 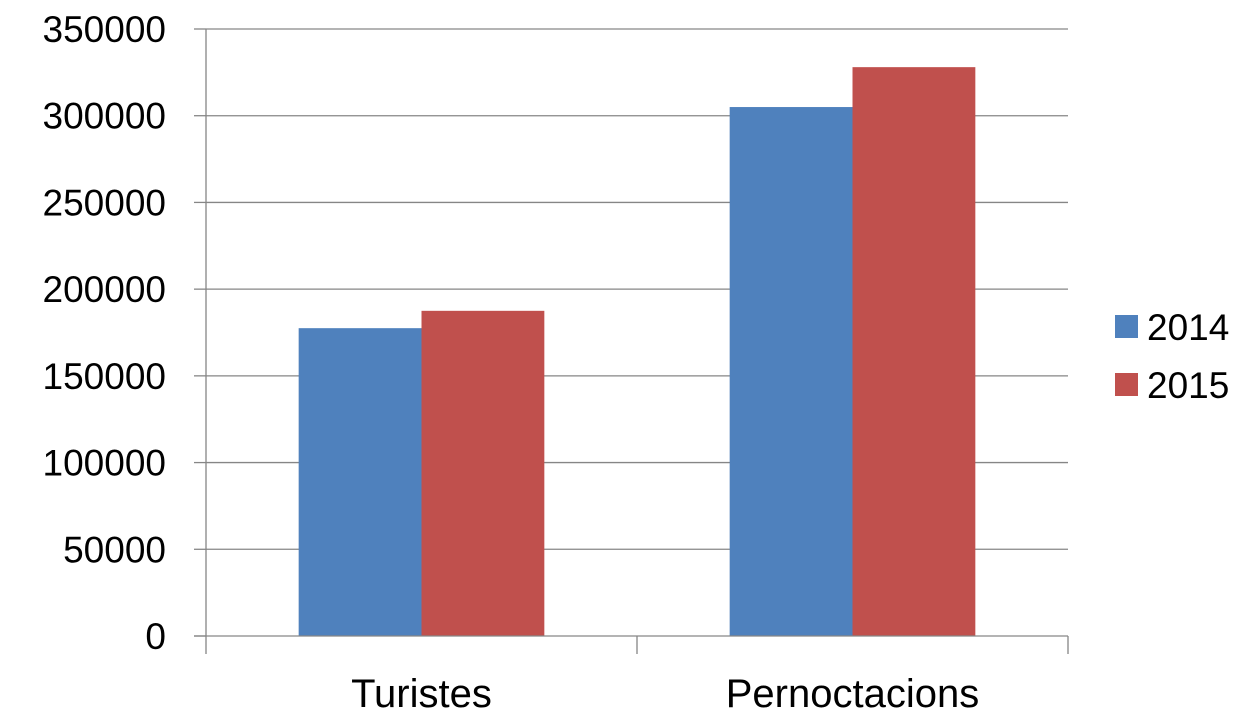 What do you see at coordinates (104, 376) in the screenshot?
I see `y-tick-label: 150000` at bounding box center [104, 376].